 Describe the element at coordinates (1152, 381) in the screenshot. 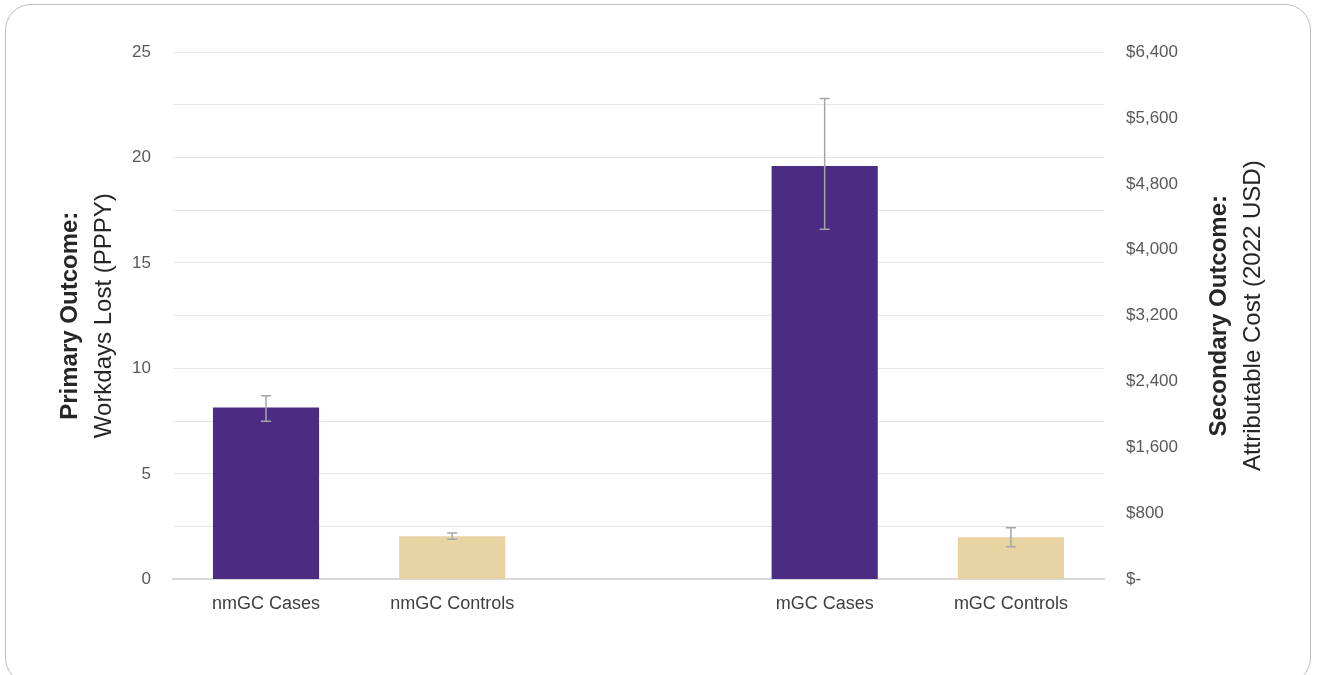

I see `y2-tick-label: $2,400` at that location.